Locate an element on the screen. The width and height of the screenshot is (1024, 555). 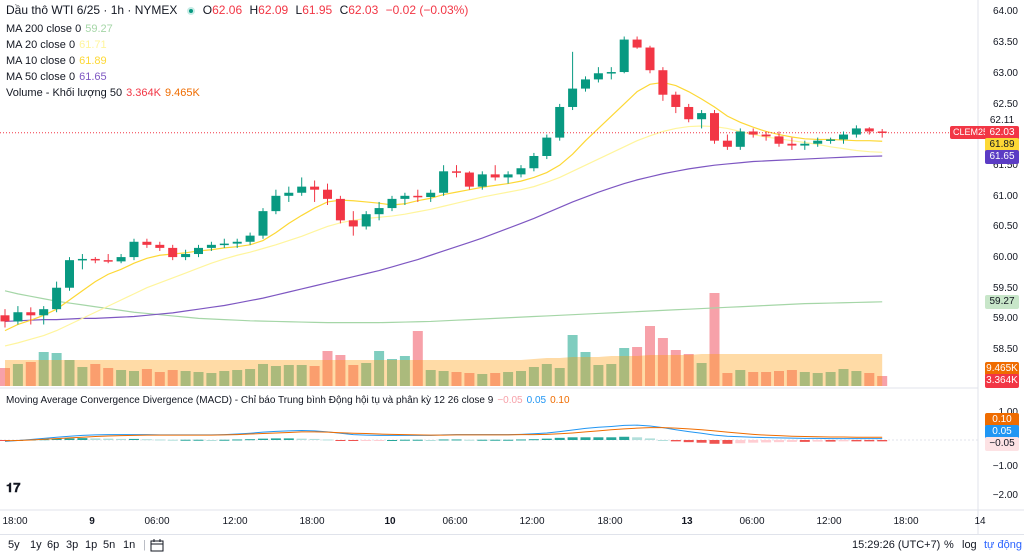
change-value: −0.02 (−0.03%) is located at coordinates (427, 10).